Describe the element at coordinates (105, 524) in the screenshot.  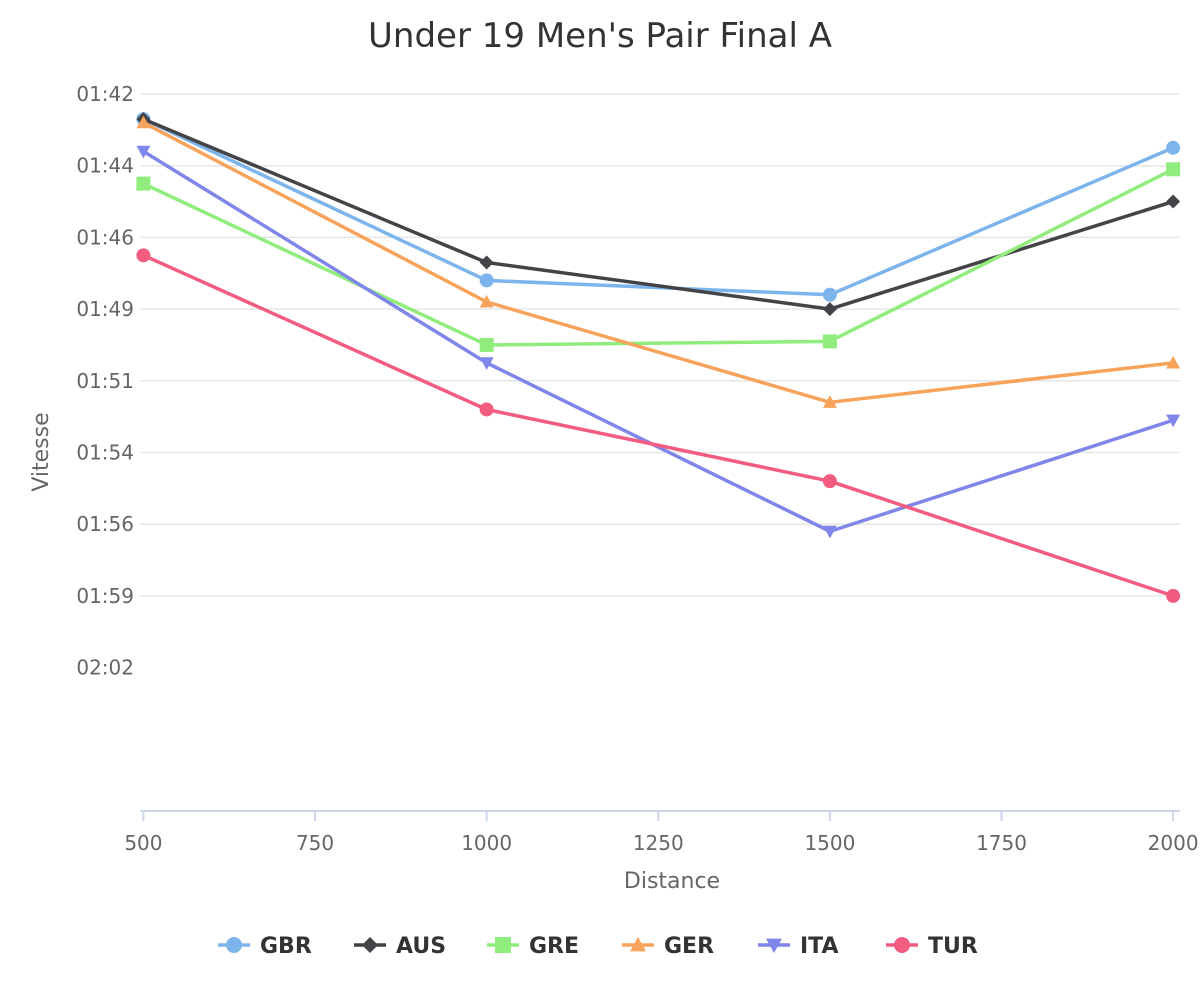
I see `y-tick-label: 01:56` at that location.